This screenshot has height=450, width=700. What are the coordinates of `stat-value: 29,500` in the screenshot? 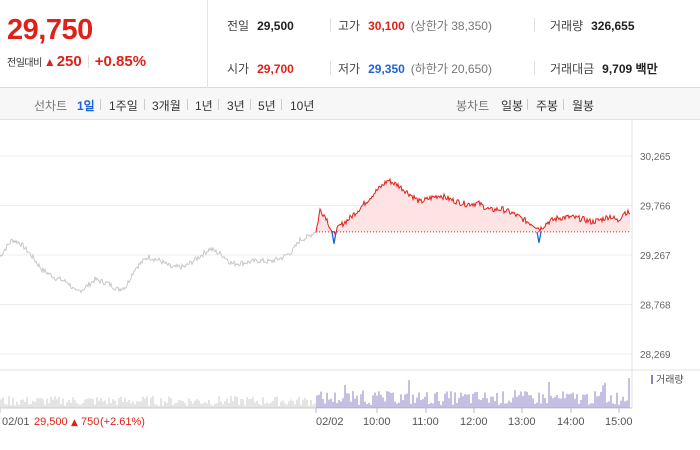 It's located at (275, 26).